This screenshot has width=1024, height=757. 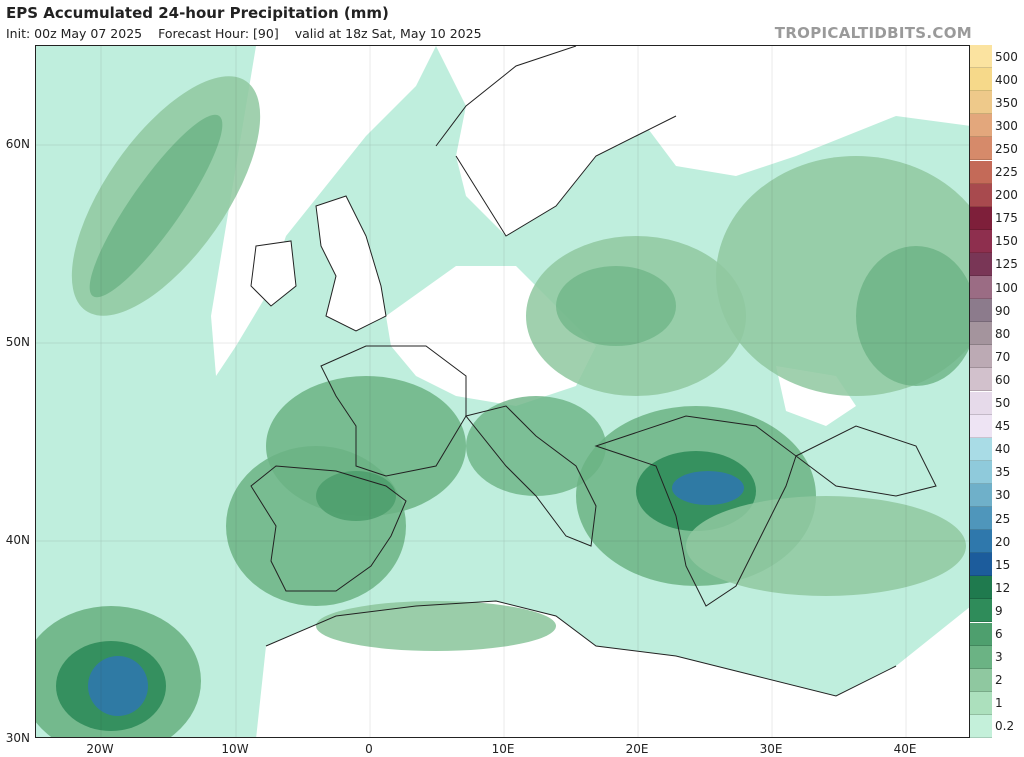 What do you see at coordinates (100, 749) in the screenshot?
I see `lon-label-20w: 20W` at bounding box center [100, 749].